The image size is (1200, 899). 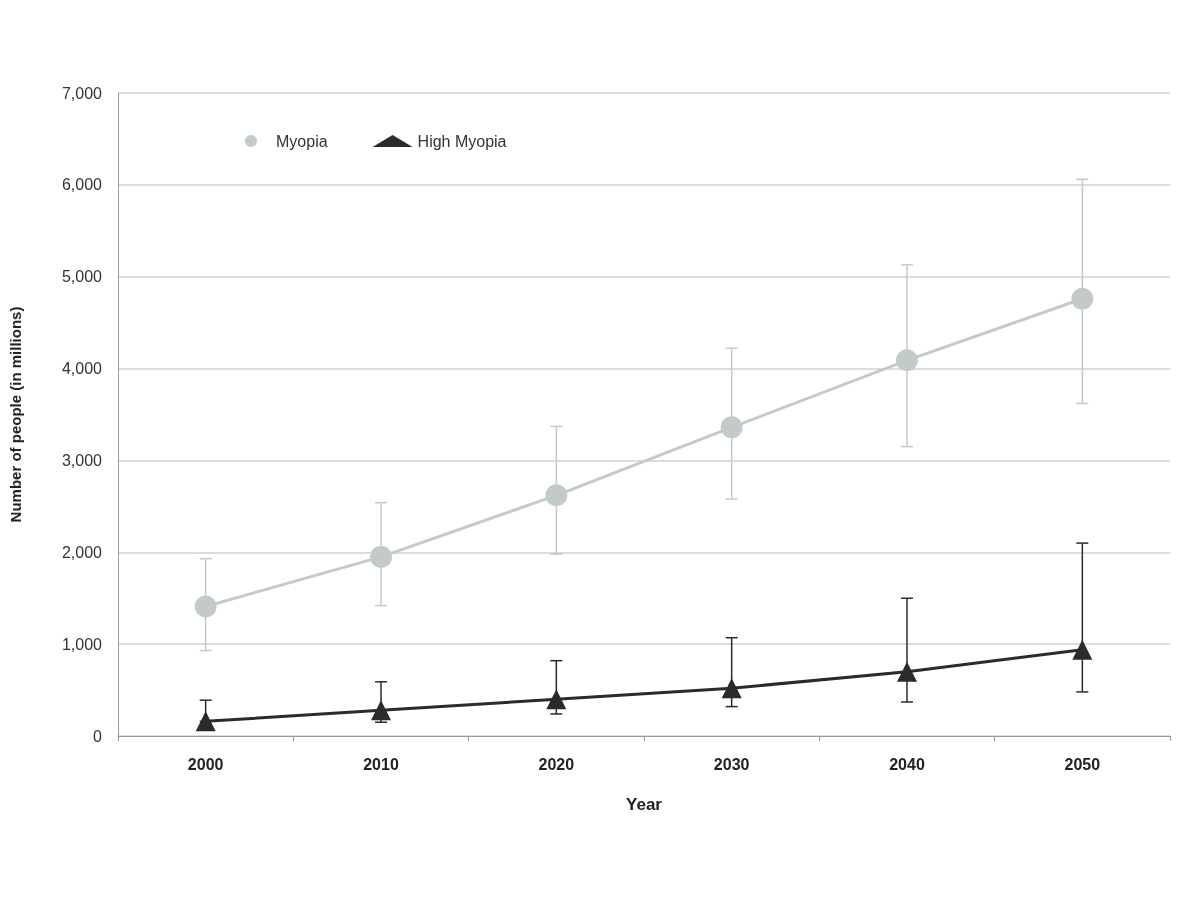 What do you see at coordinates (381, 764) in the screenshot?
I see `x-tick-label: 2010` at bounding box center [381, 764].